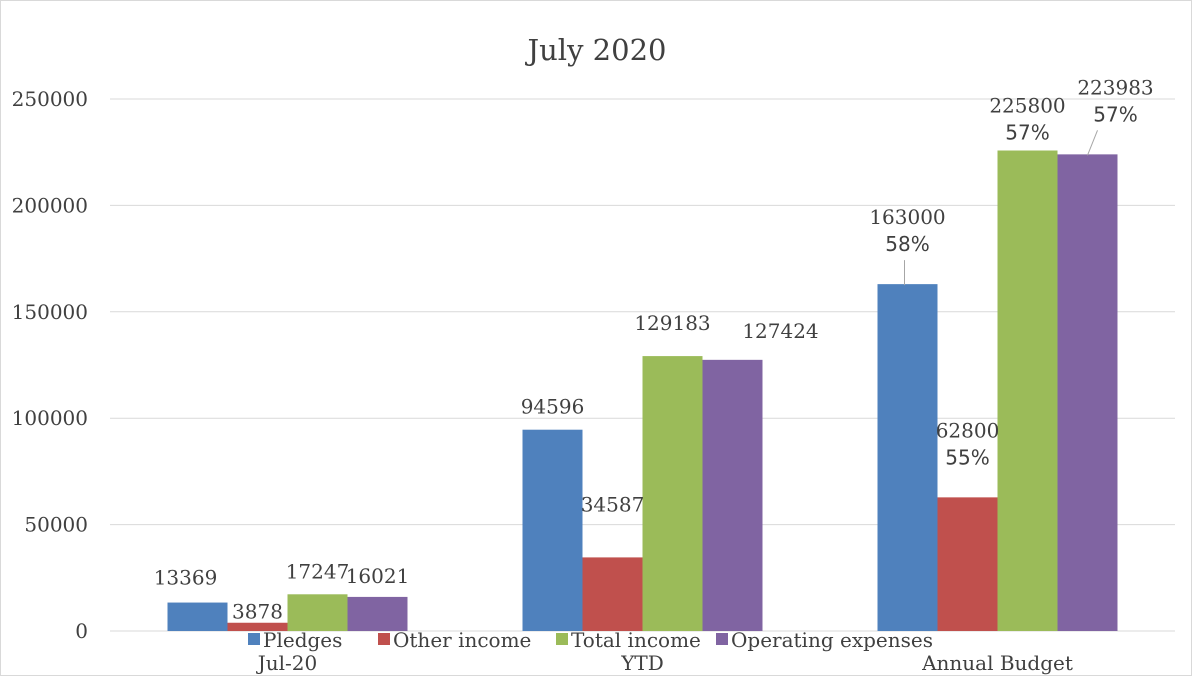  What do you see at coordinates (287, 663) in the screenshot?
I see `x-category-label: Jul-20` at bounding box center [287, 663].